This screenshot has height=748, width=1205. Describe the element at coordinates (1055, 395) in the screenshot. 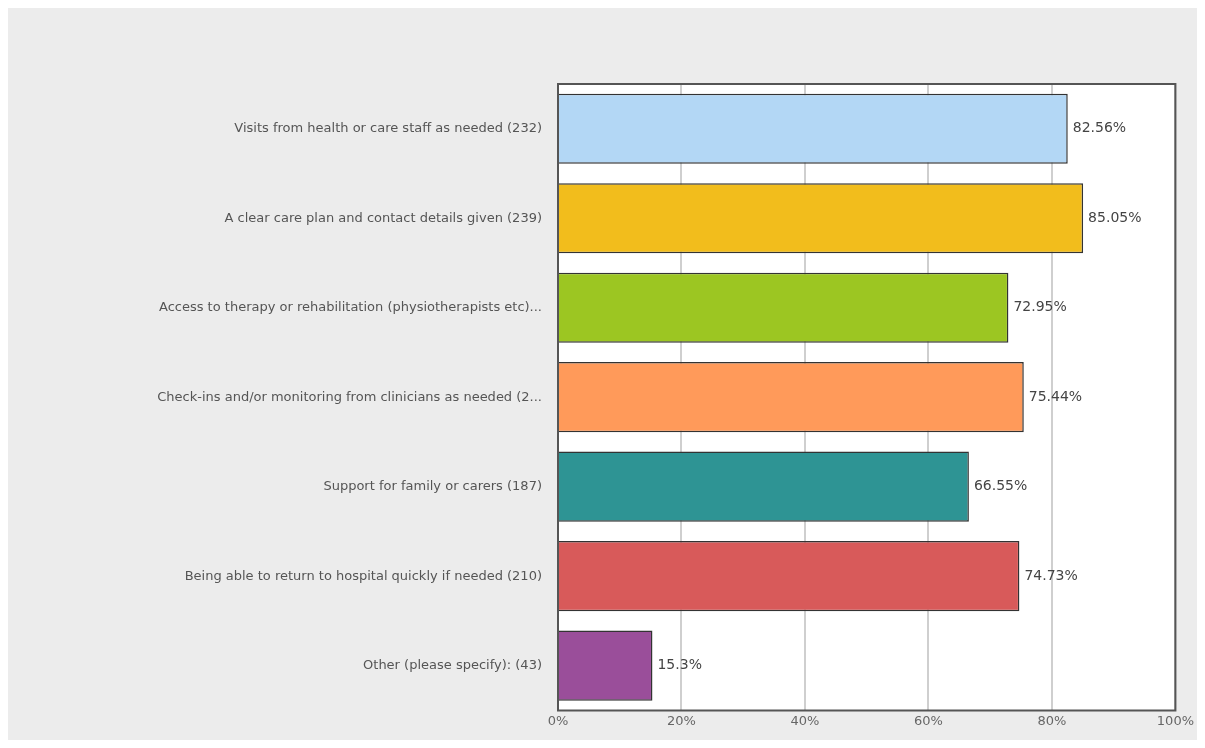

I see `data-label: 75.44%` at that location.